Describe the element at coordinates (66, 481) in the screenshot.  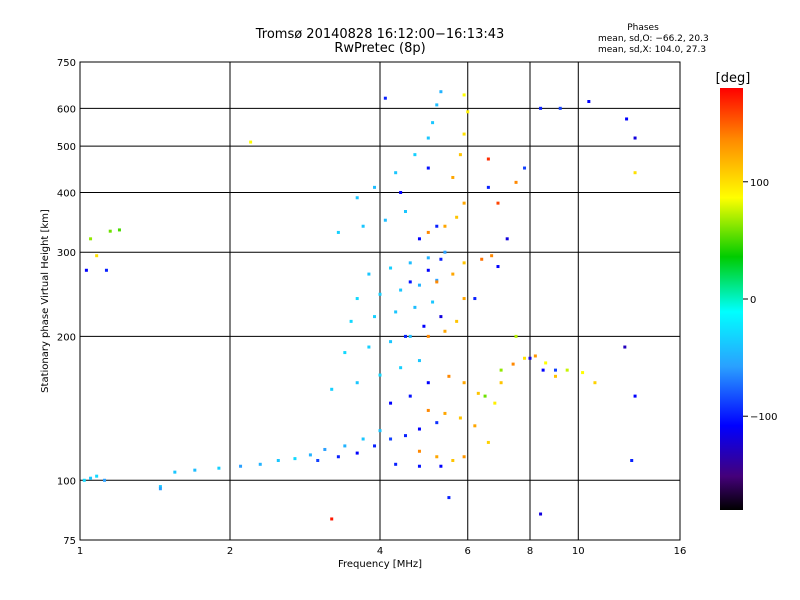
I see `y-tick-label: 100` at that location.